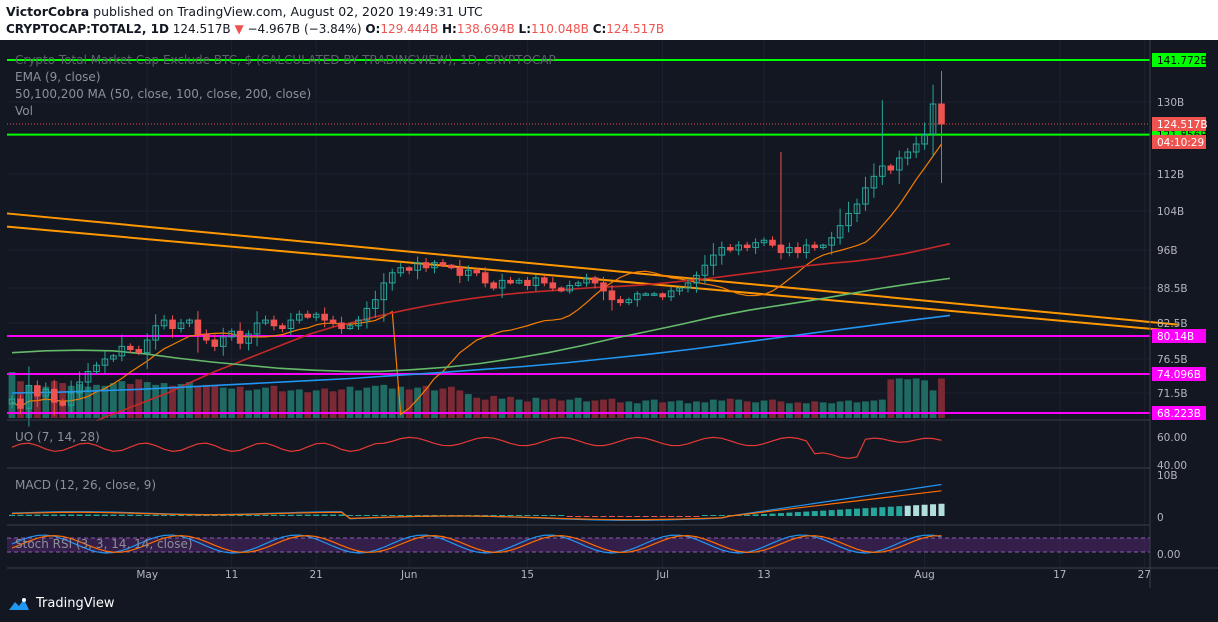 The height and width of the screenshot is (622, 1218). I want to click on legend-vol: Vol, so click(24, 111).